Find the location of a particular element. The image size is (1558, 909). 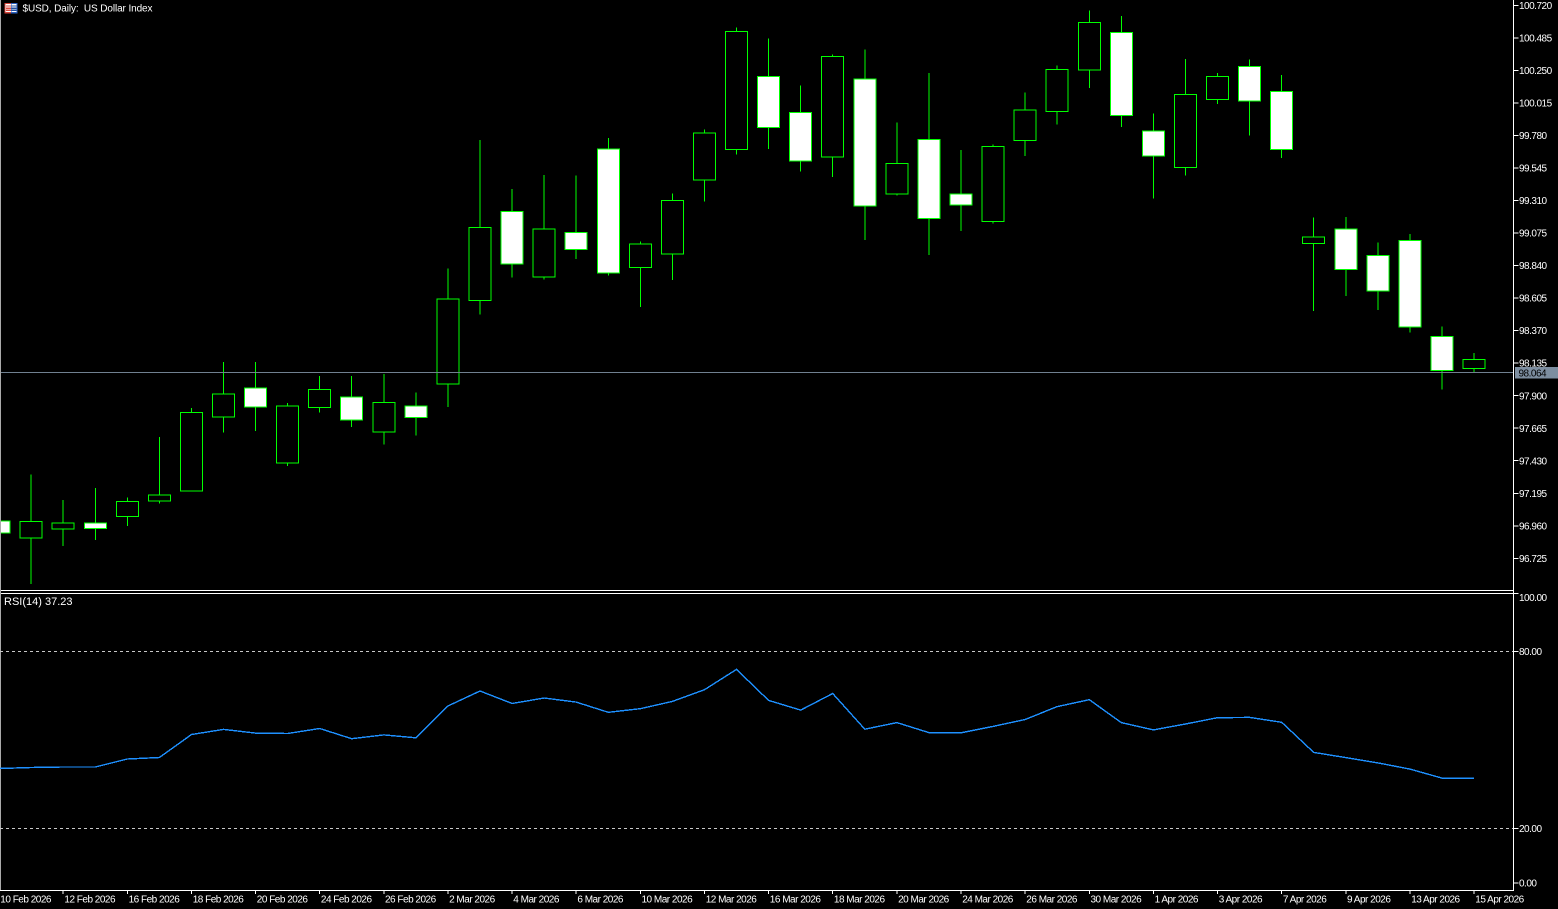

svg-text: 2 Mar 2026 is located at coordinates (472, 899).